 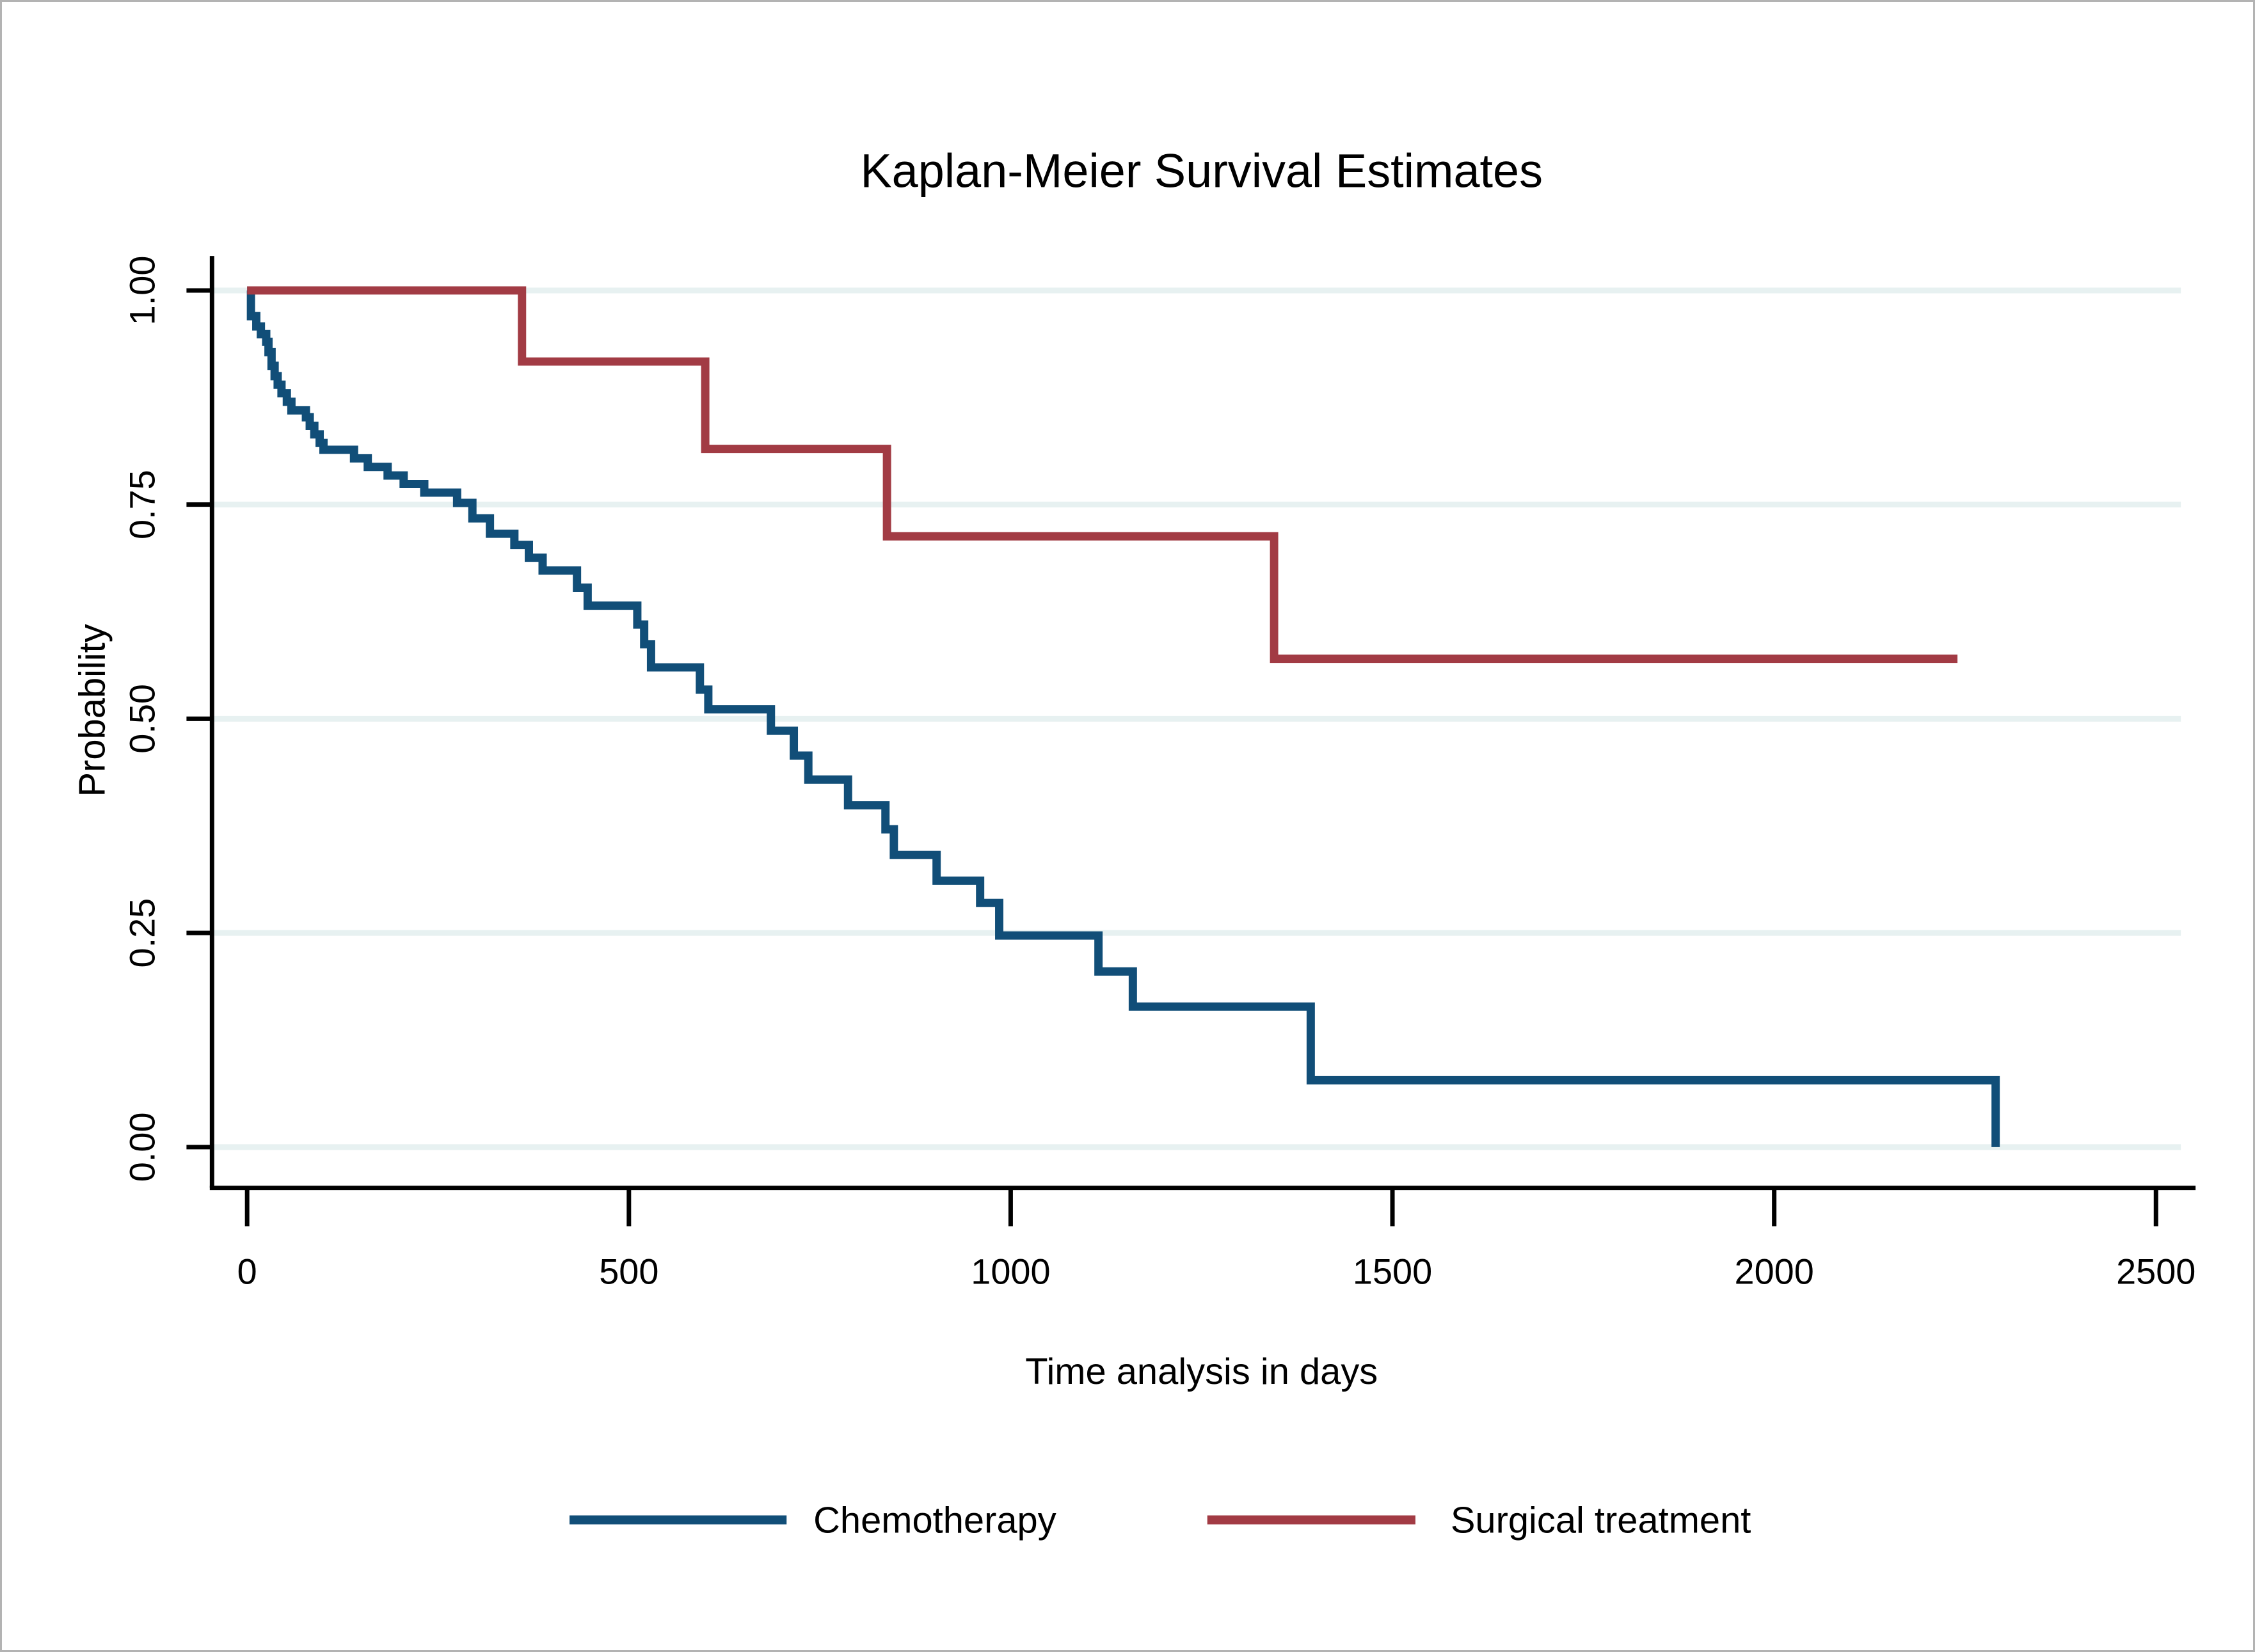 What do you see at coordinates (1774, 1271) in the screenshot?
I see `x-tick-label: 2000` at bounding box center [1774, 1271].